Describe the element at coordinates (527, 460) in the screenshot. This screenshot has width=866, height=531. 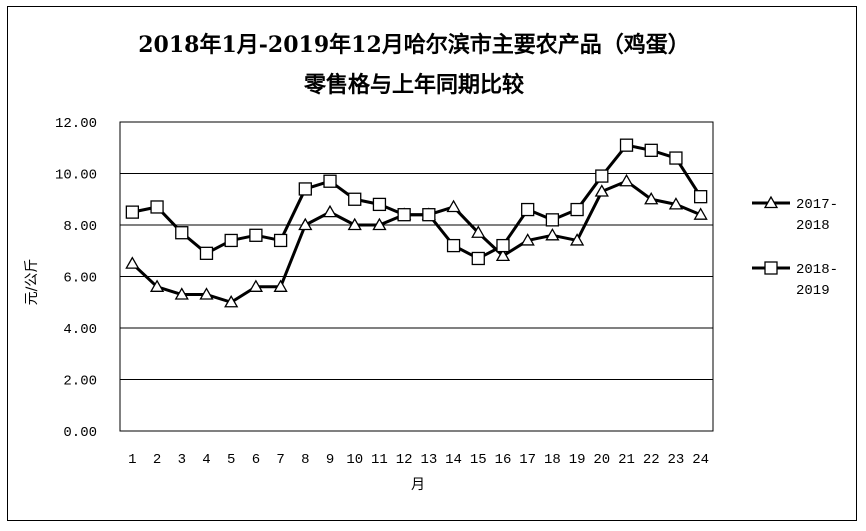
I see `x-tick-label: 17` at that location.